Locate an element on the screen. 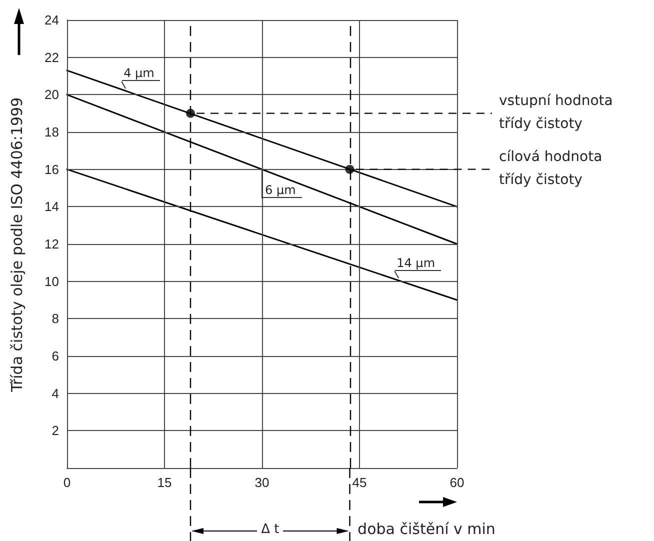 This screenshot has width=654, height=541. y-tick-label: 18 is located at coordinates (51, 132).